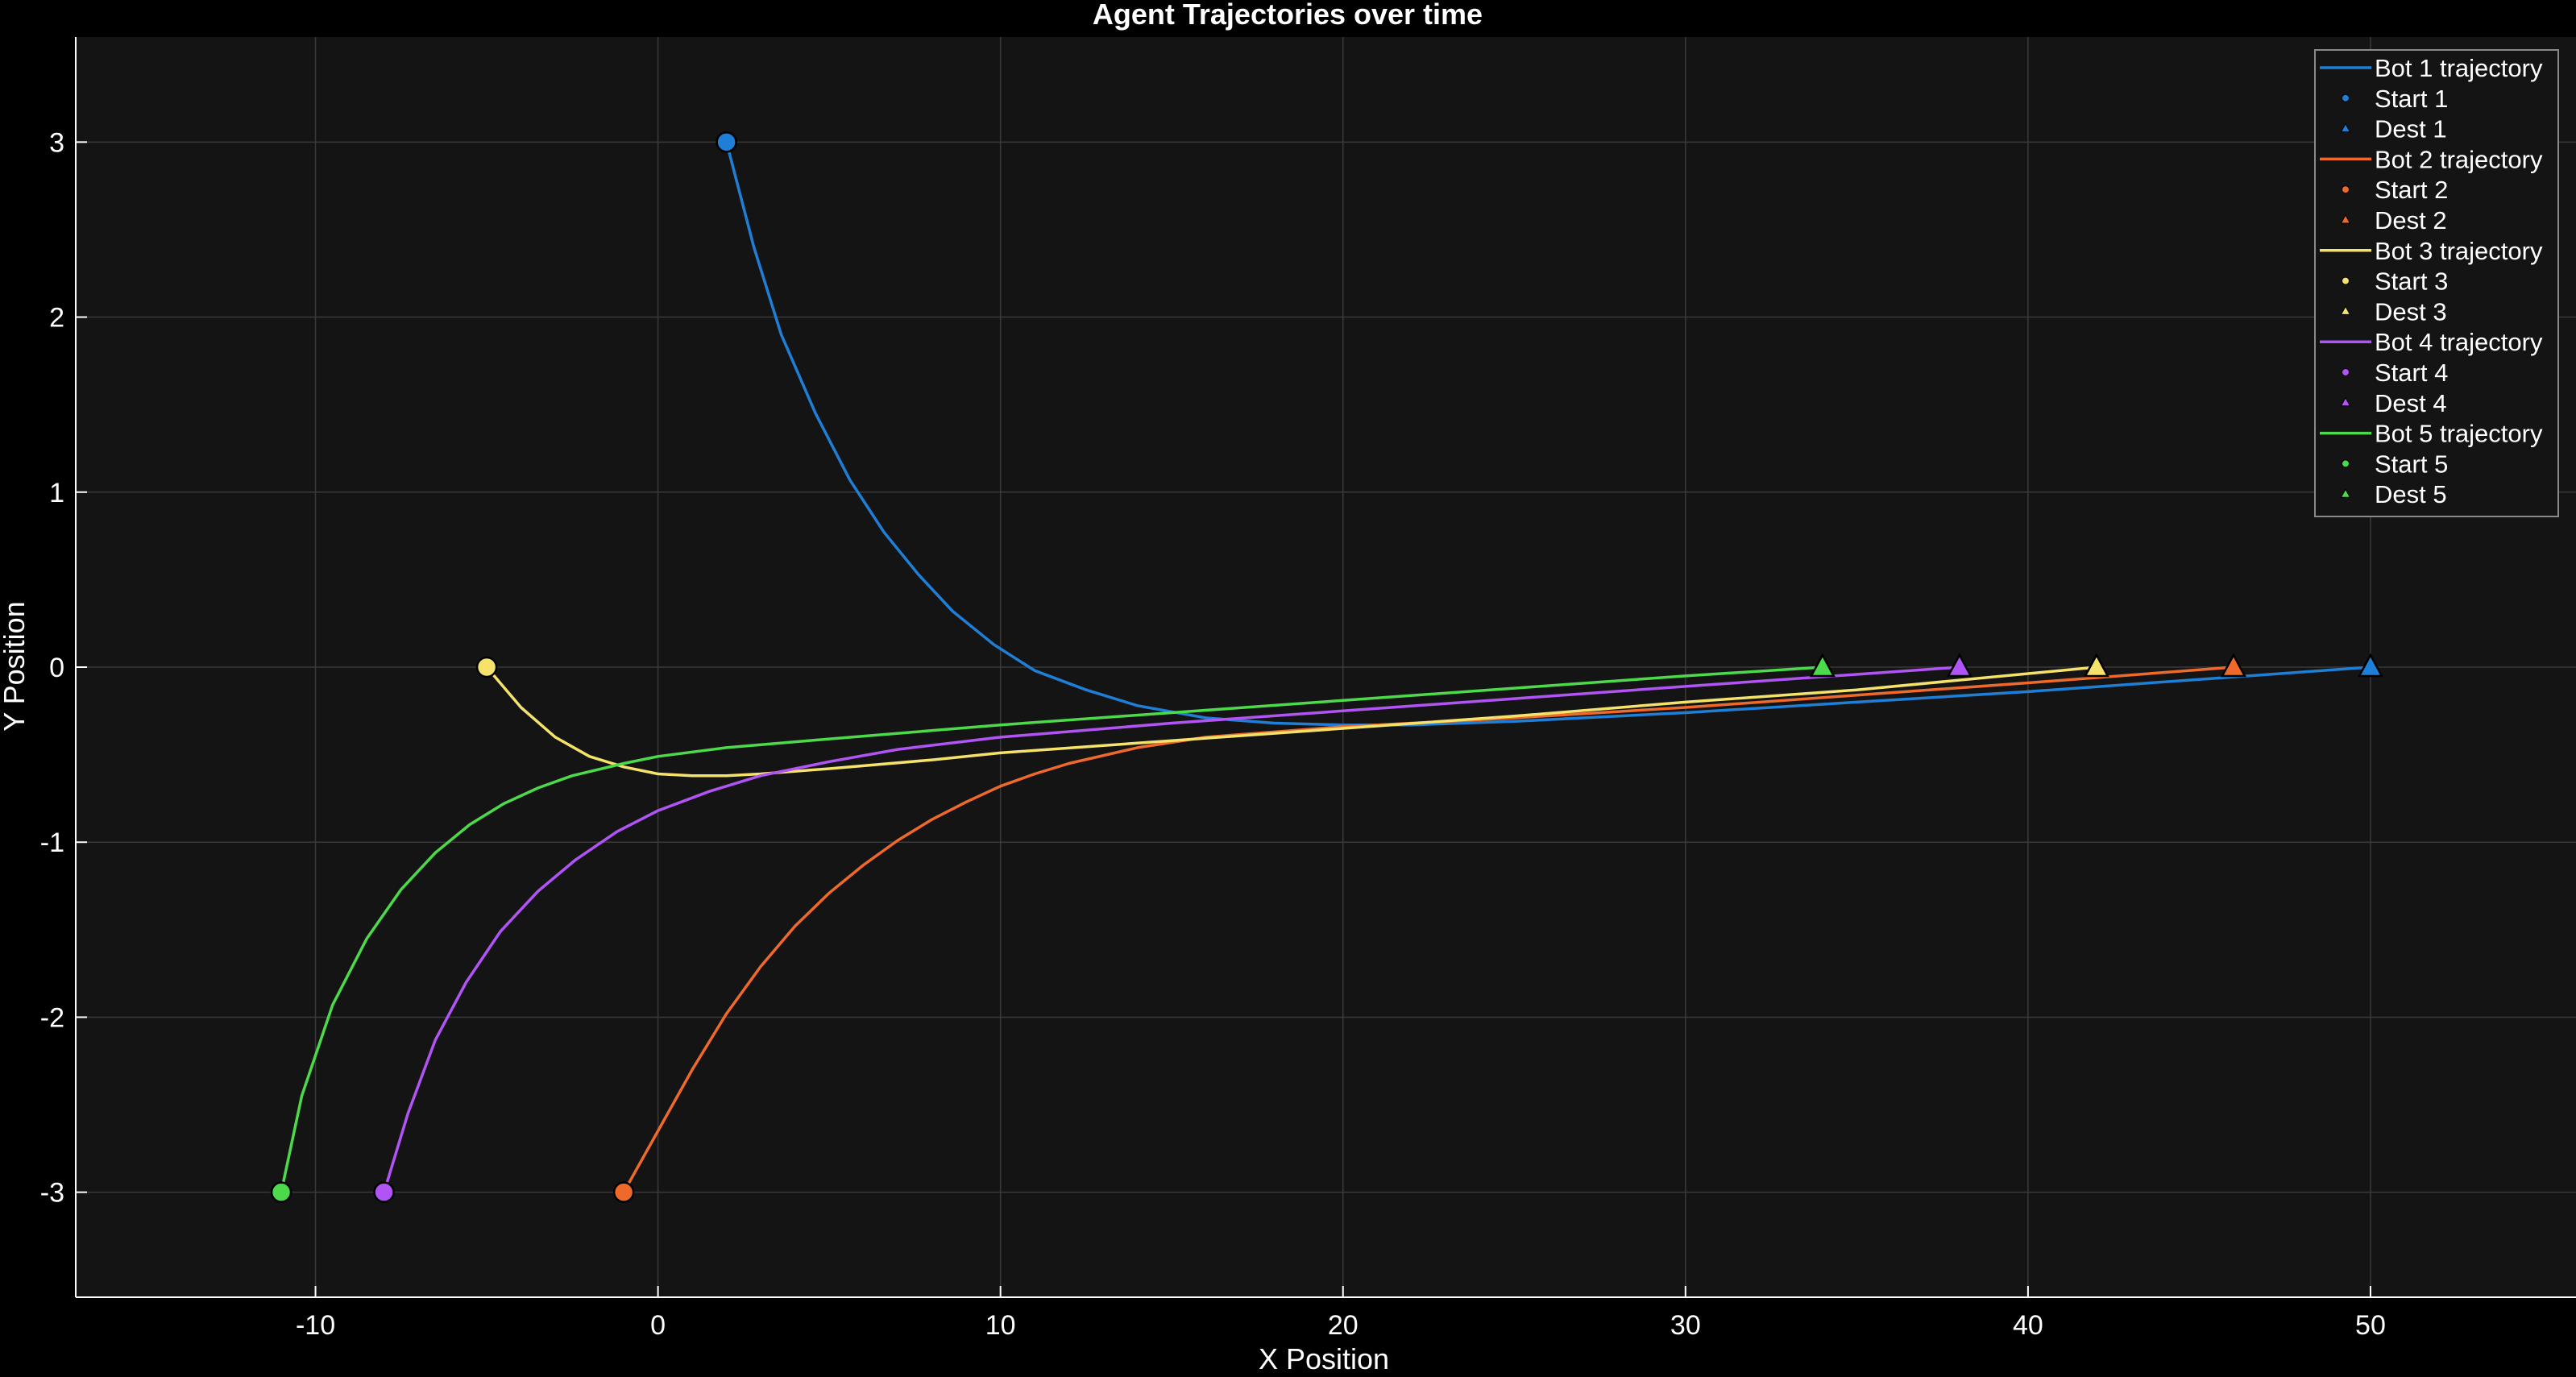 This screenshot has width=2576, height=1377. I want to click on legend-label: Dest 5, so click(2411, 494).